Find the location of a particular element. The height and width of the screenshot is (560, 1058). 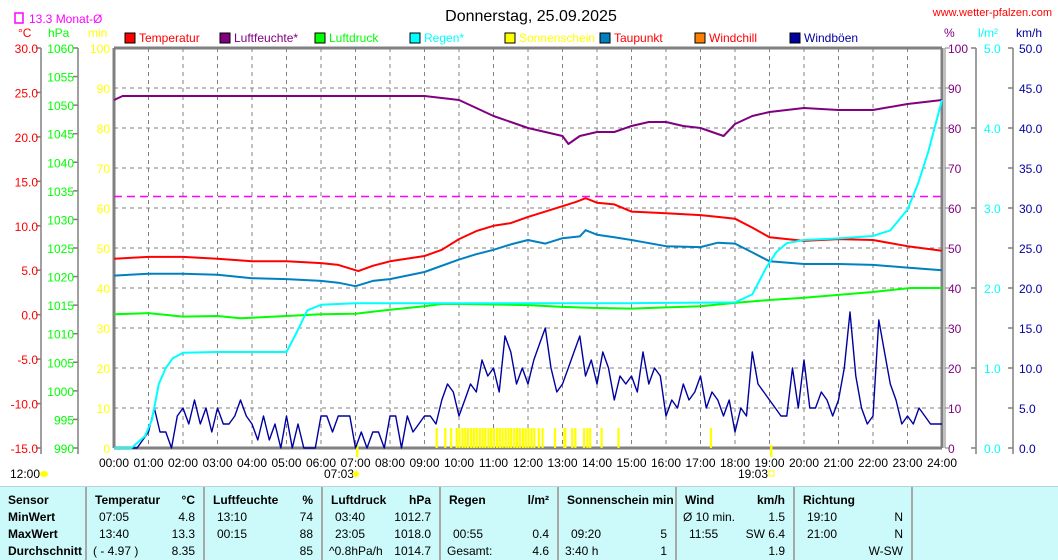

month-avg-label: 13.3 Monat-Ø is located at coordinates (65, 19).